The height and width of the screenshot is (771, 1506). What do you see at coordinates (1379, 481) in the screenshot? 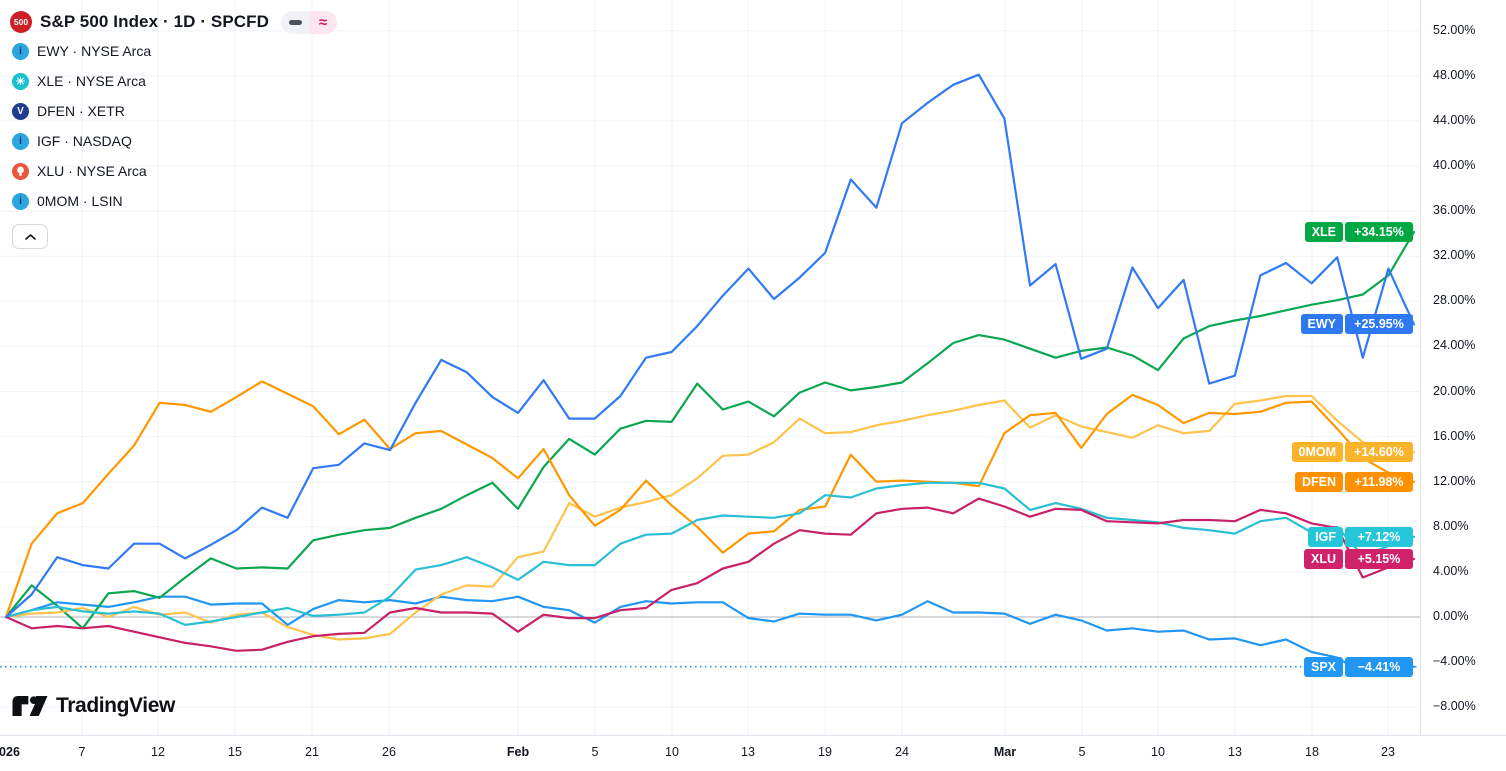
I see `pill-change-value: +11.98%` at bounding box center [1379, 481].